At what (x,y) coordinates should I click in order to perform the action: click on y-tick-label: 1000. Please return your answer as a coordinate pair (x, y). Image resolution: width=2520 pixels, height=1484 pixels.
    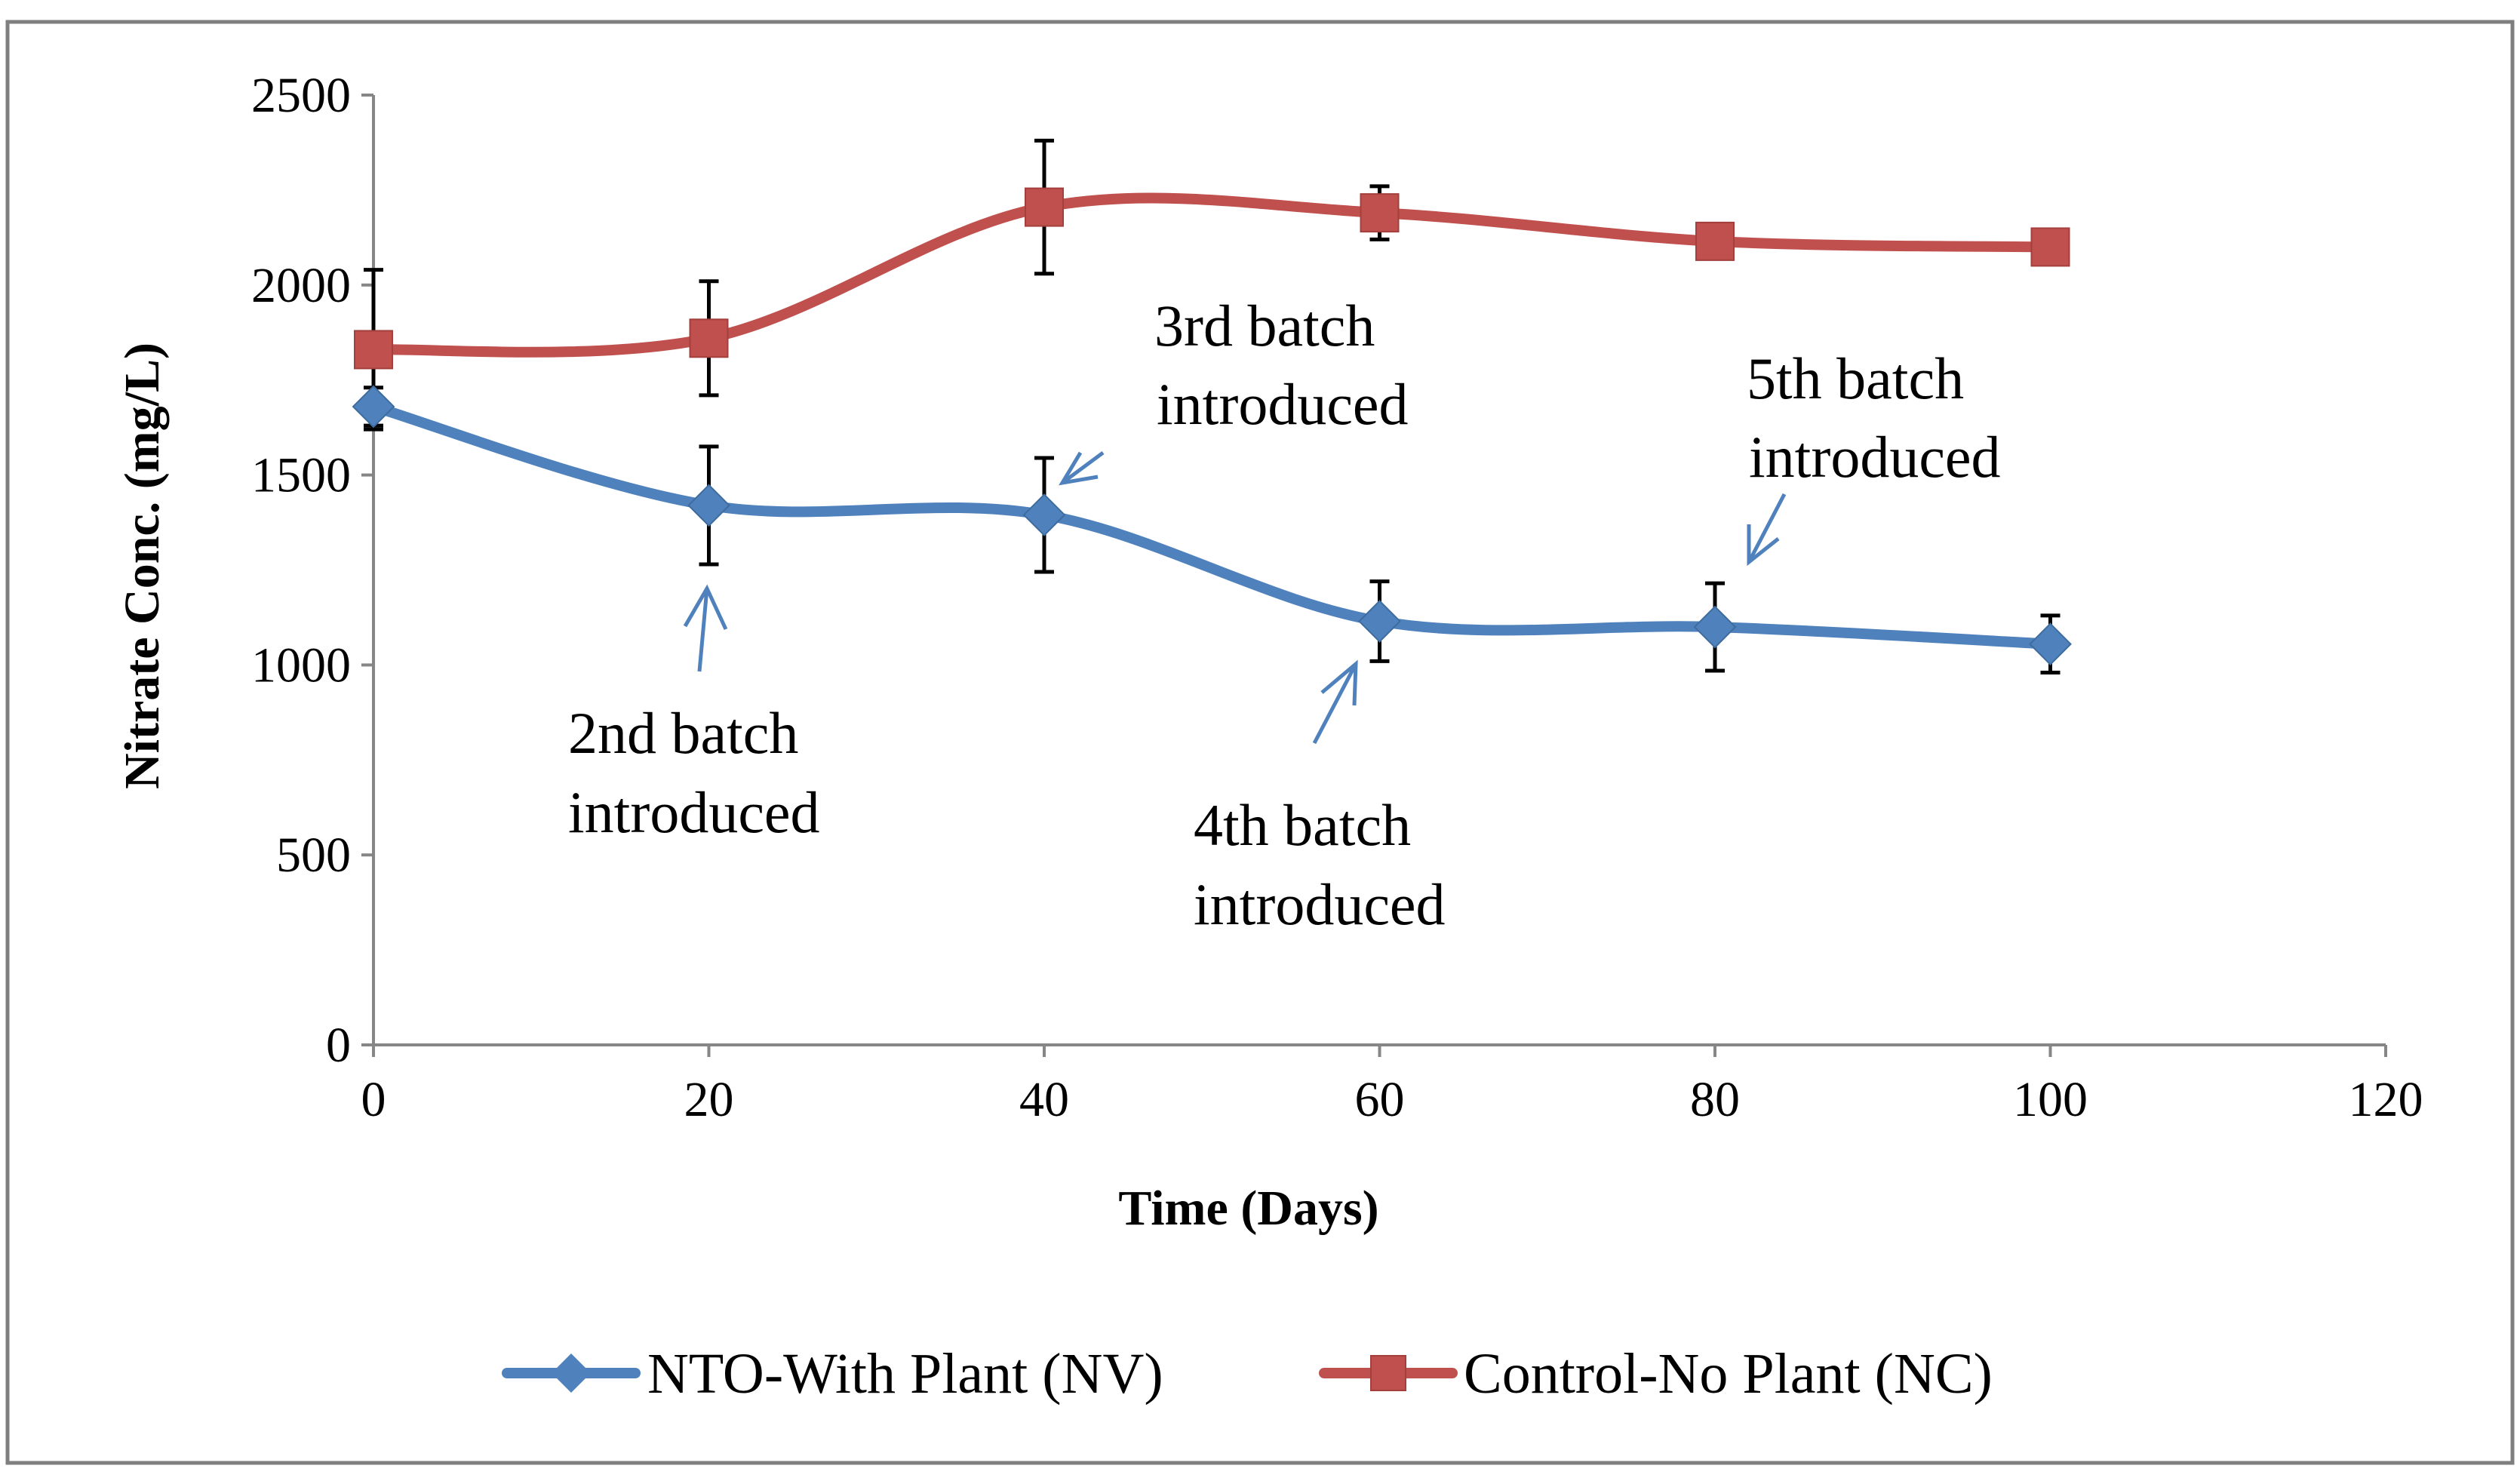
    Looking at the image, I should click on (301, 665).